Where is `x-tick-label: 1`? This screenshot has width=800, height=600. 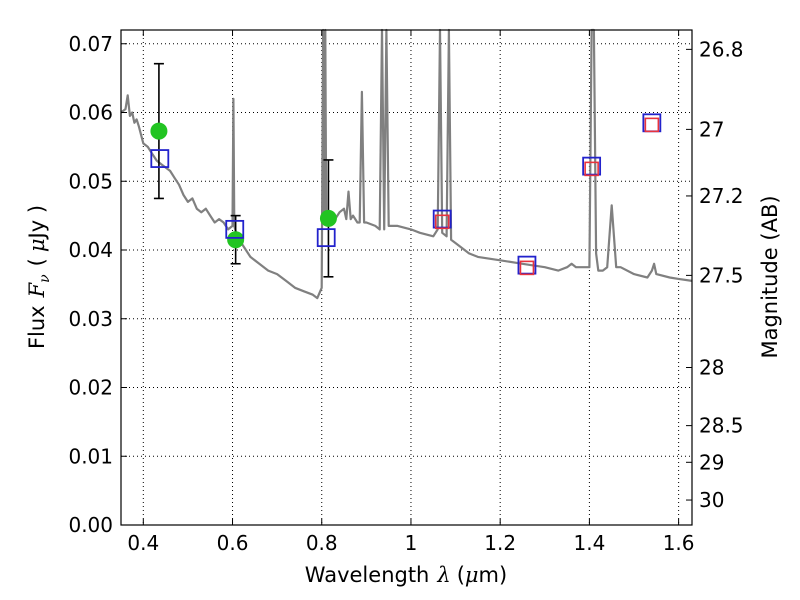
x-tick-label: 1 is located at coordinates (411, 543).